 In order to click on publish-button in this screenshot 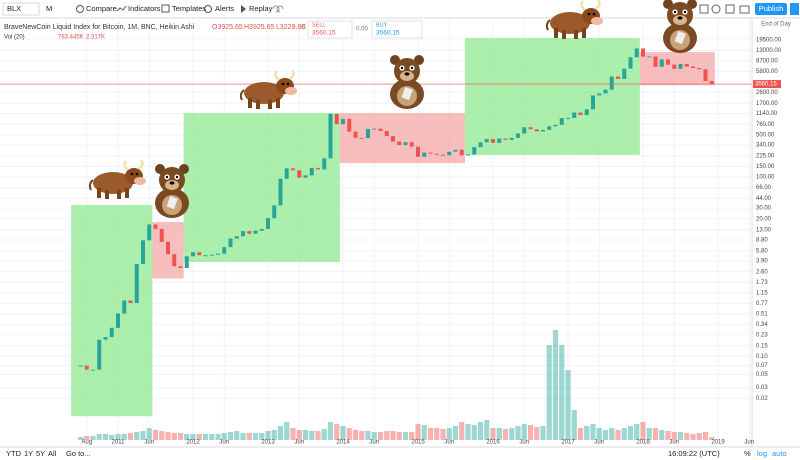, I will do `click(771, 9)`.